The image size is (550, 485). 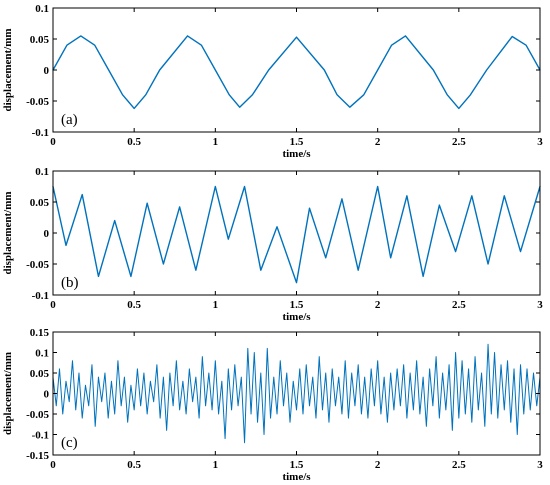 I want to click on panel-tag: (a), so click(x=69, y=120).